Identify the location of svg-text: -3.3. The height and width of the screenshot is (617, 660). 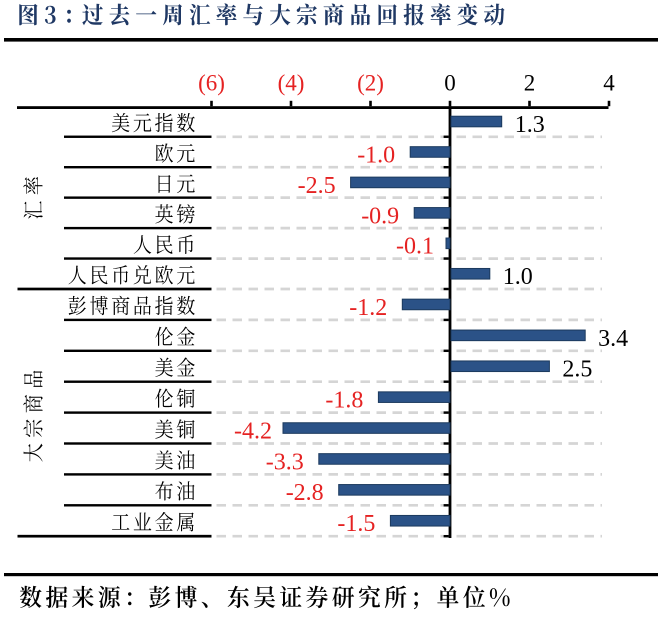
(285, 462).